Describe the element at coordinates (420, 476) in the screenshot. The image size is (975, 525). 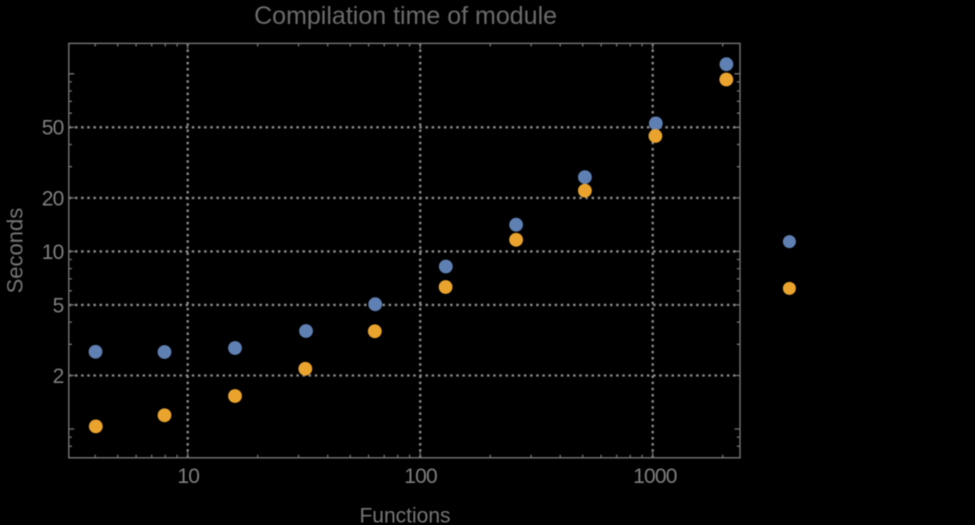
I see `svg-text: 100` at that location.